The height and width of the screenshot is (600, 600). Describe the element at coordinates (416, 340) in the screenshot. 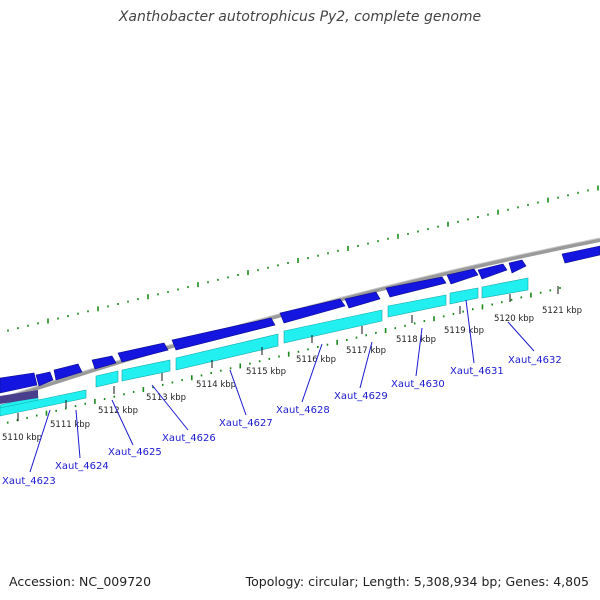

I see `kbp-label: 5118 kbp` at that location.